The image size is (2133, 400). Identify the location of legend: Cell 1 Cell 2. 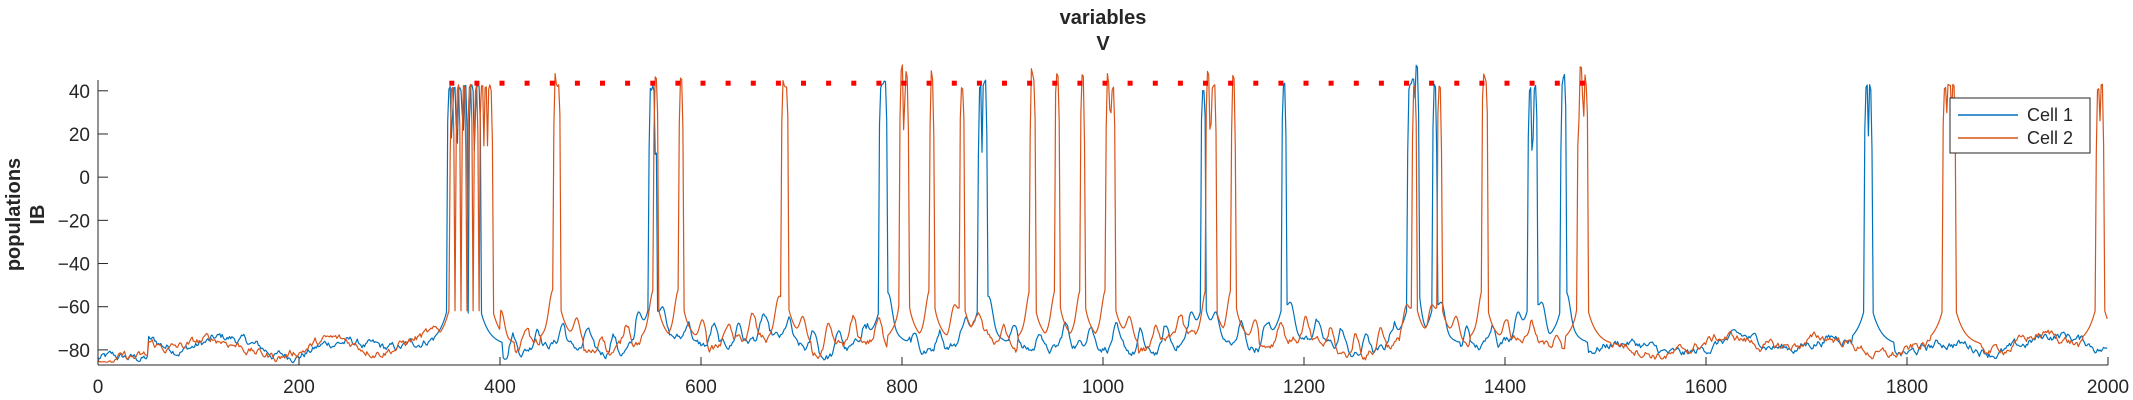
(2020, 125).